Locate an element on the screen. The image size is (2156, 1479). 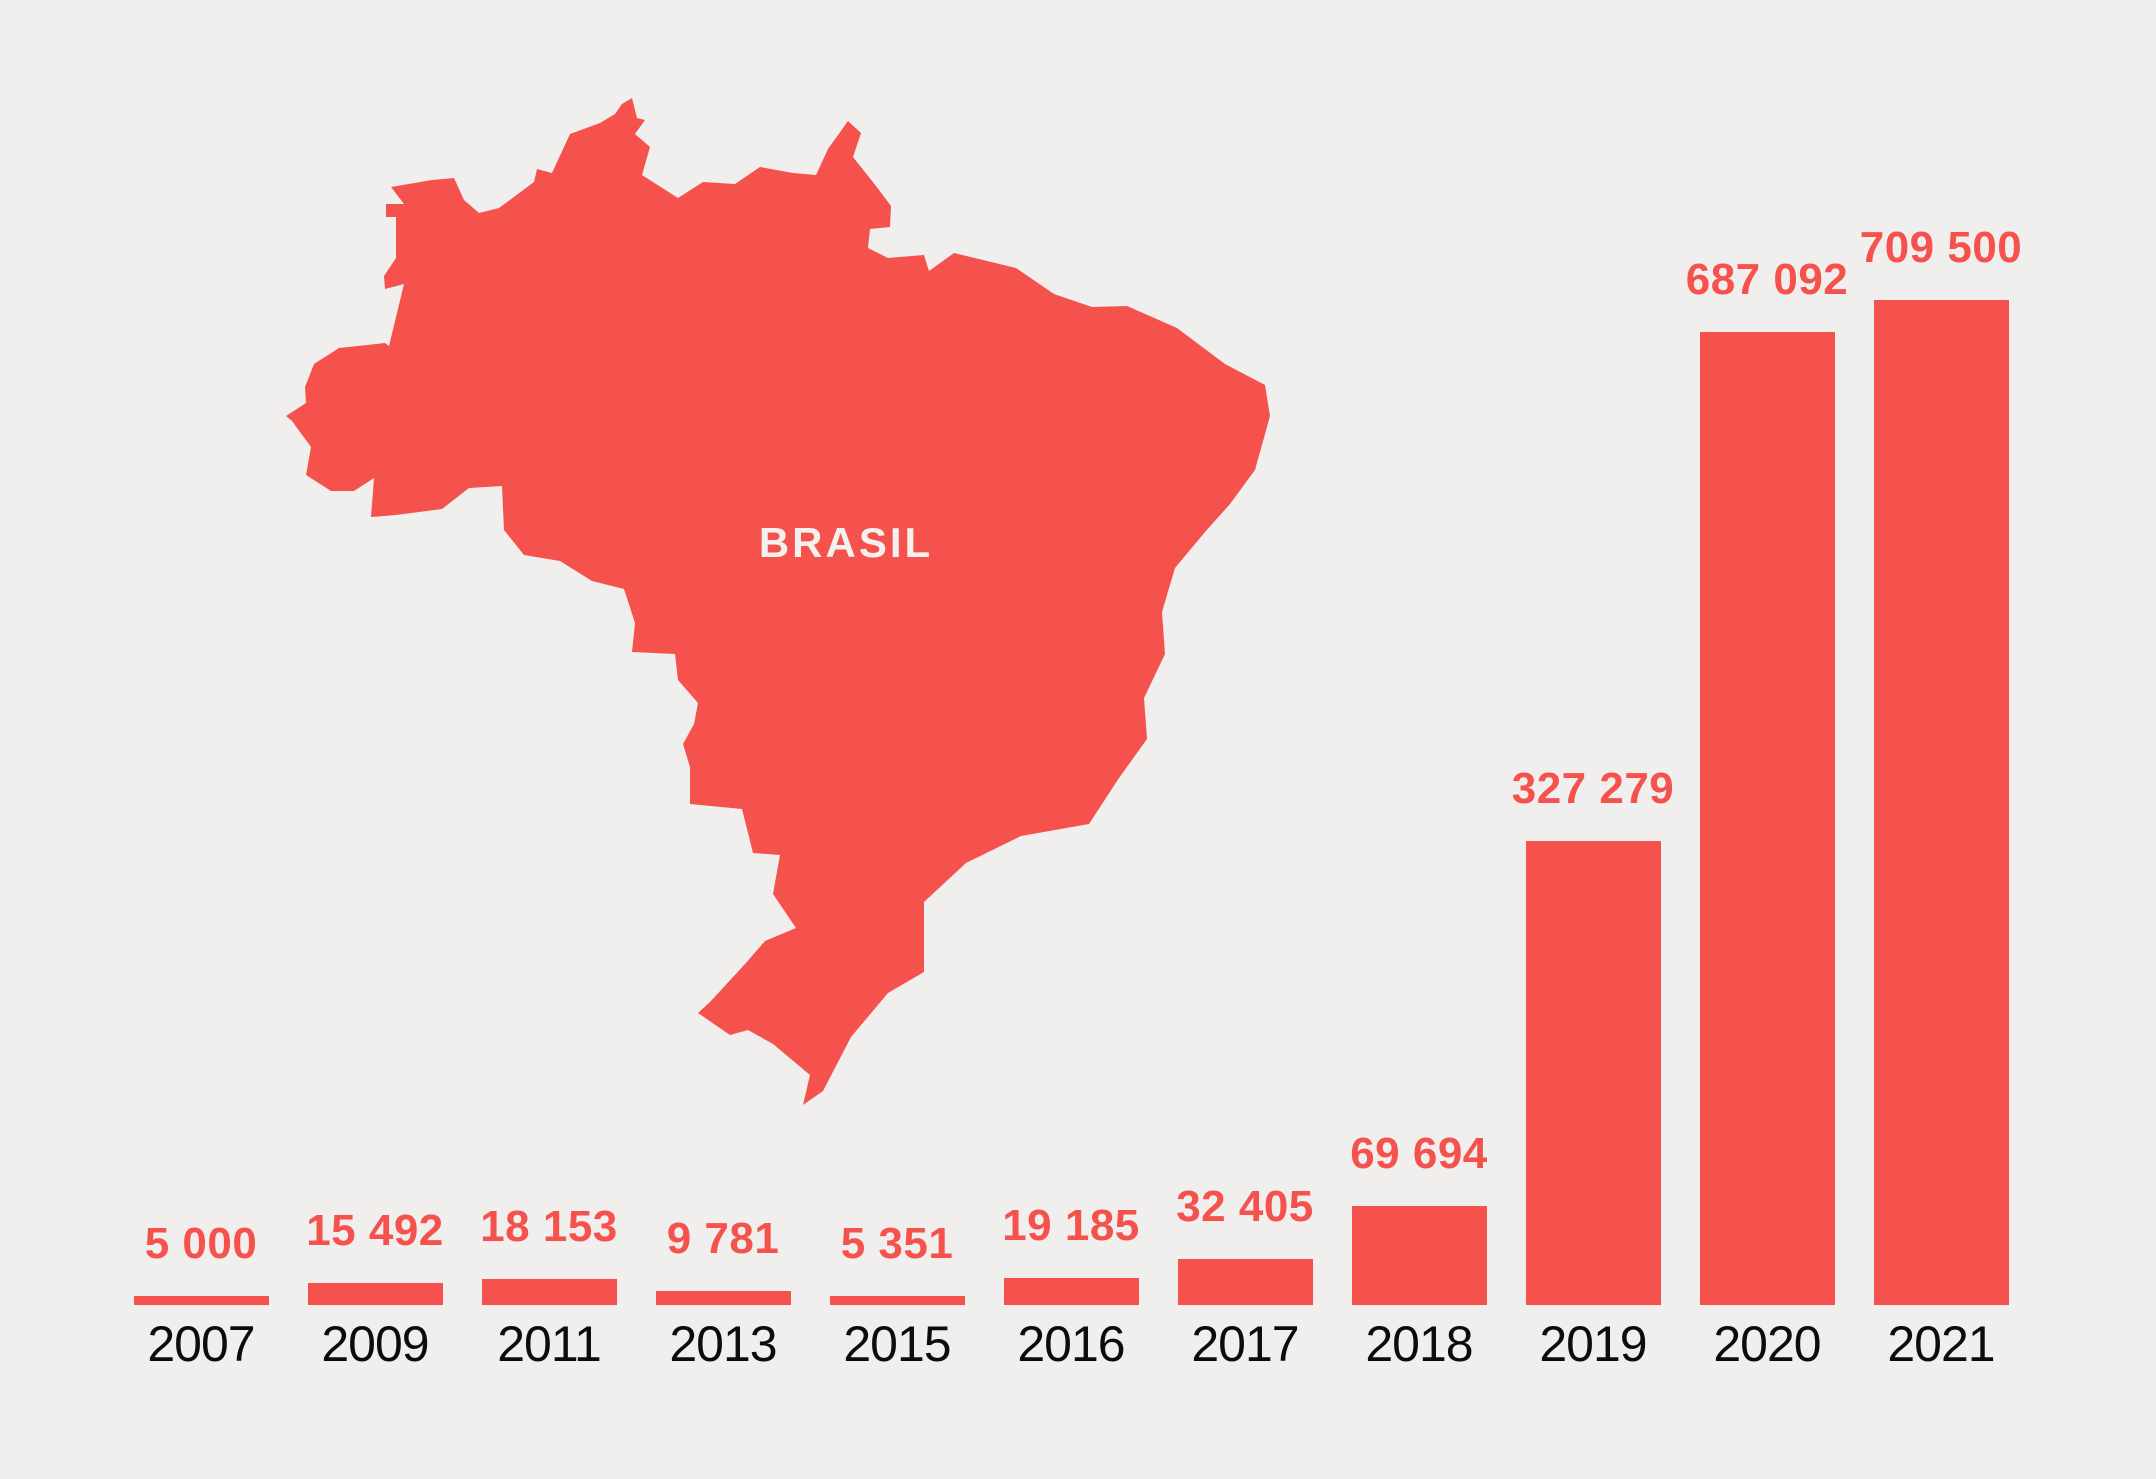
bar-2013 is located at coordinates (723, 1298).